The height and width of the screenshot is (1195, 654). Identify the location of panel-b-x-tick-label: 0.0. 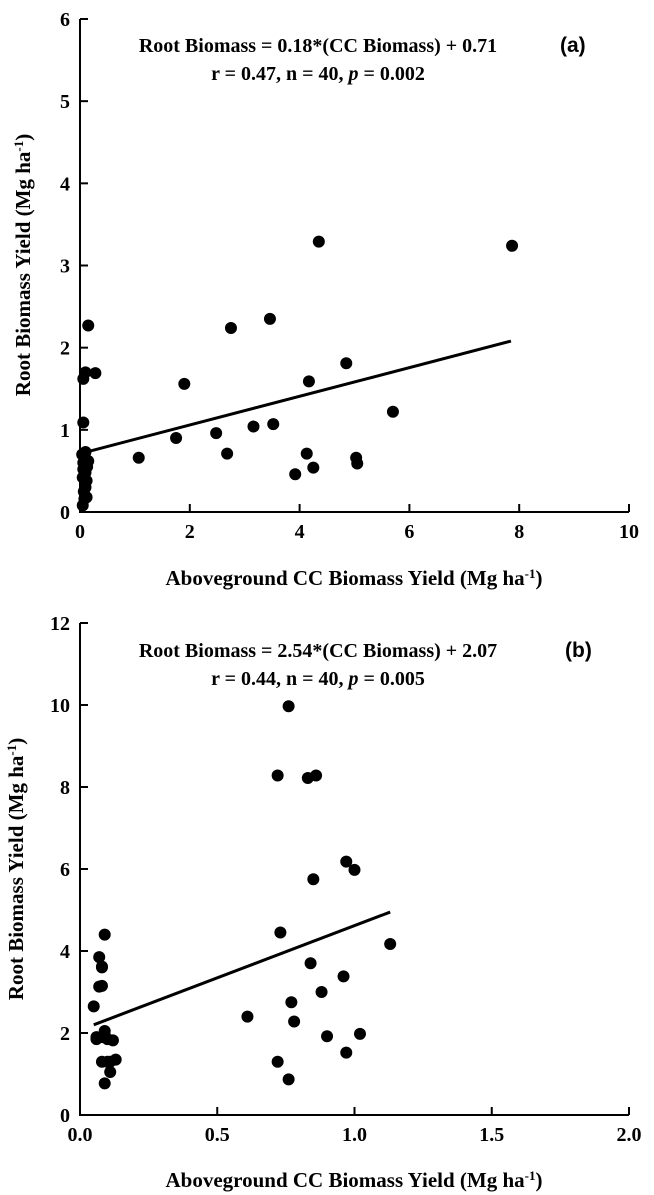
(80, 1135).